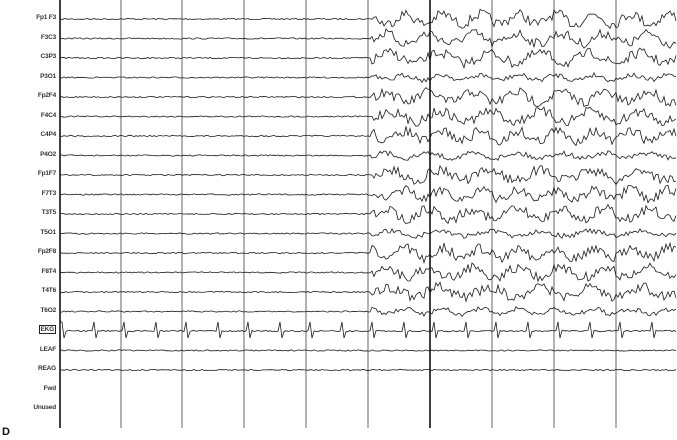 This screenshot has height=440, width=677. I want to click on channel-label: T3T5, so click(49, 212).